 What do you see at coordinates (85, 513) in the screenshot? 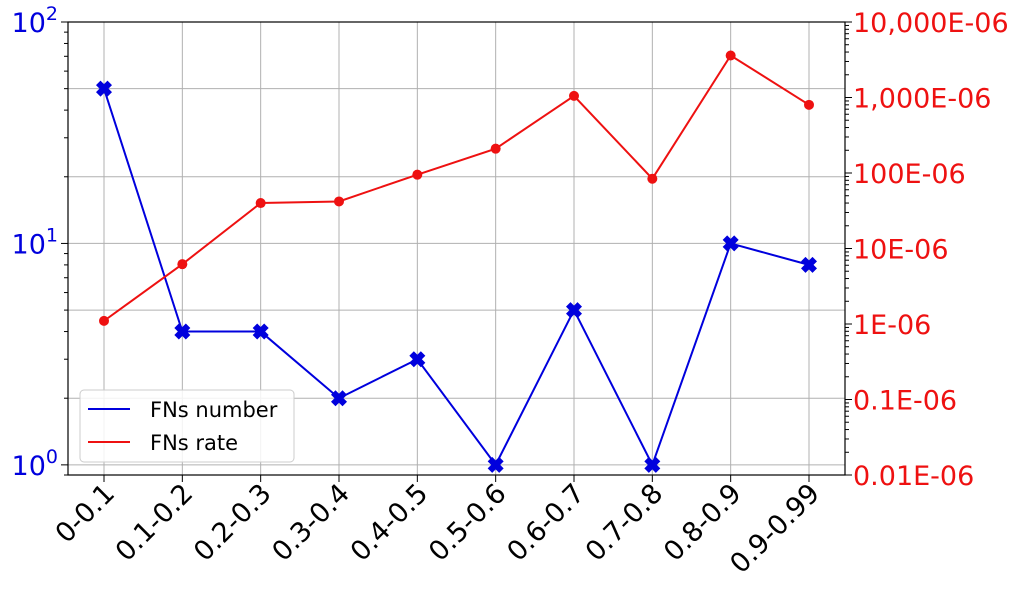
I see `x-tick-label: 0-0.1` at bounding box center [85, 513].